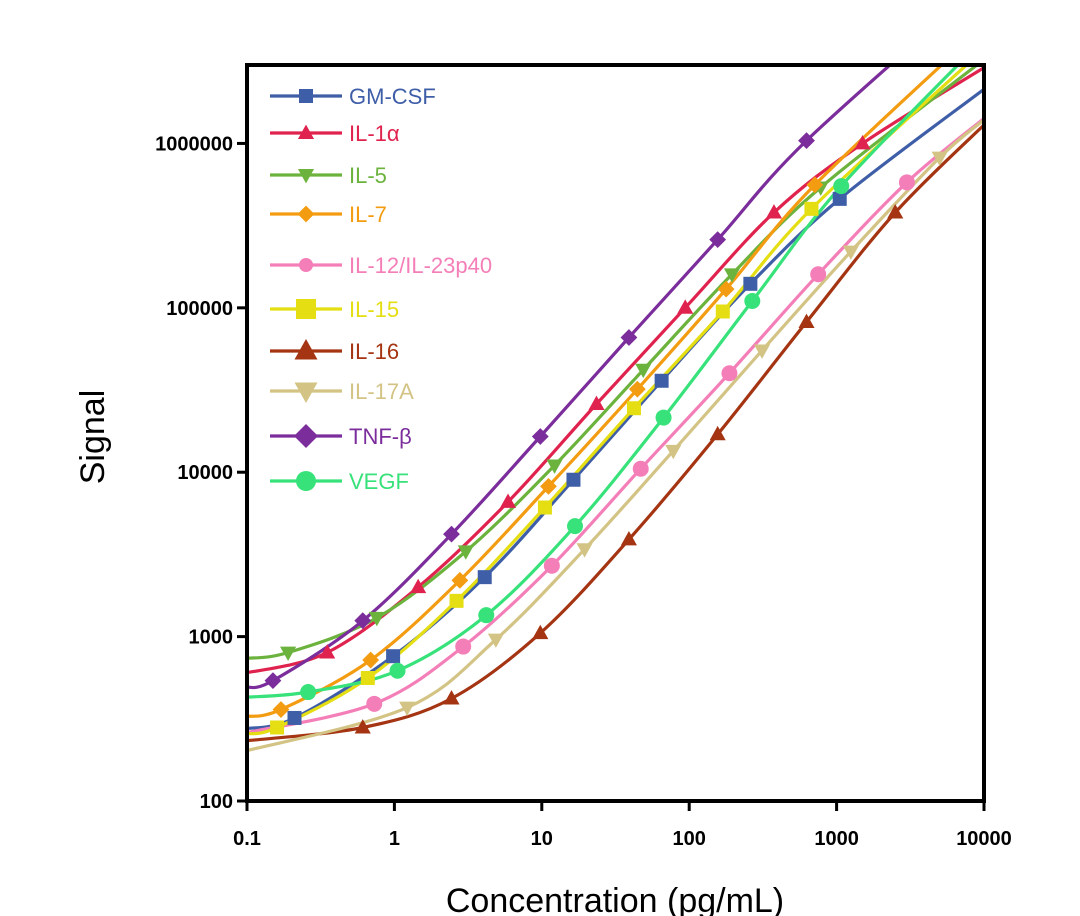  Describe the element at coordinates (836, 839) in the screenshot. I see `x-tick-label: 1000` at that location.